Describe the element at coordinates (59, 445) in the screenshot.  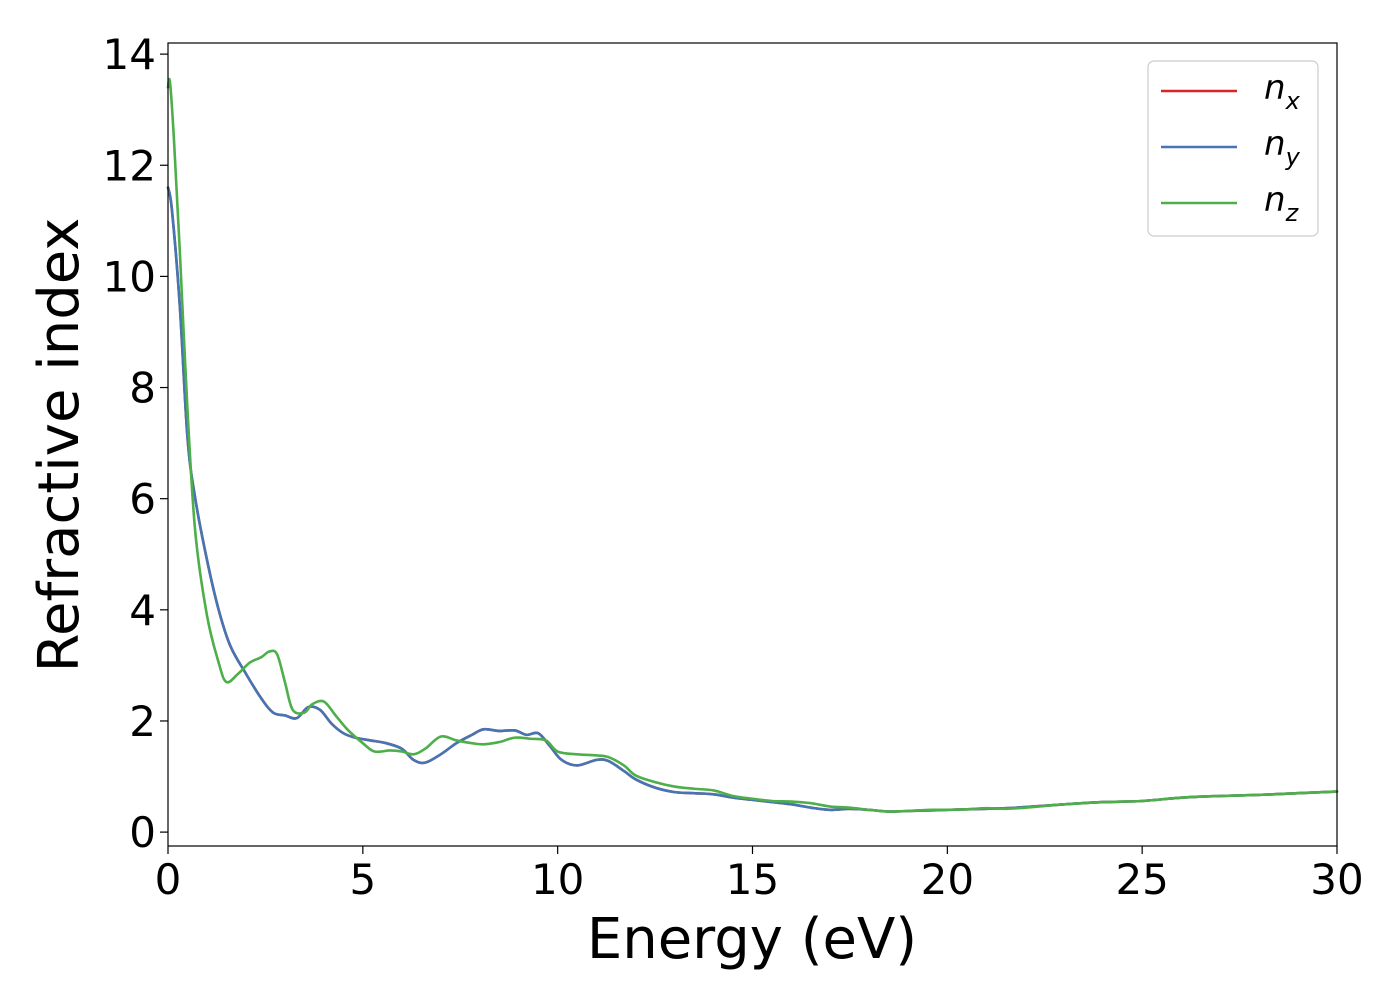
I see `y-axis-label: Refractive index` at that location.